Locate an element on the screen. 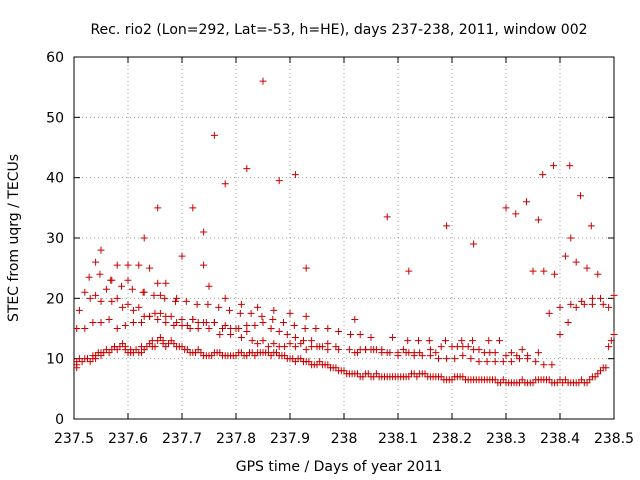 Image resolution: width=640 pixels, height=480 pixels. y-tick-label: 50 is located at coordinates (55, 118).